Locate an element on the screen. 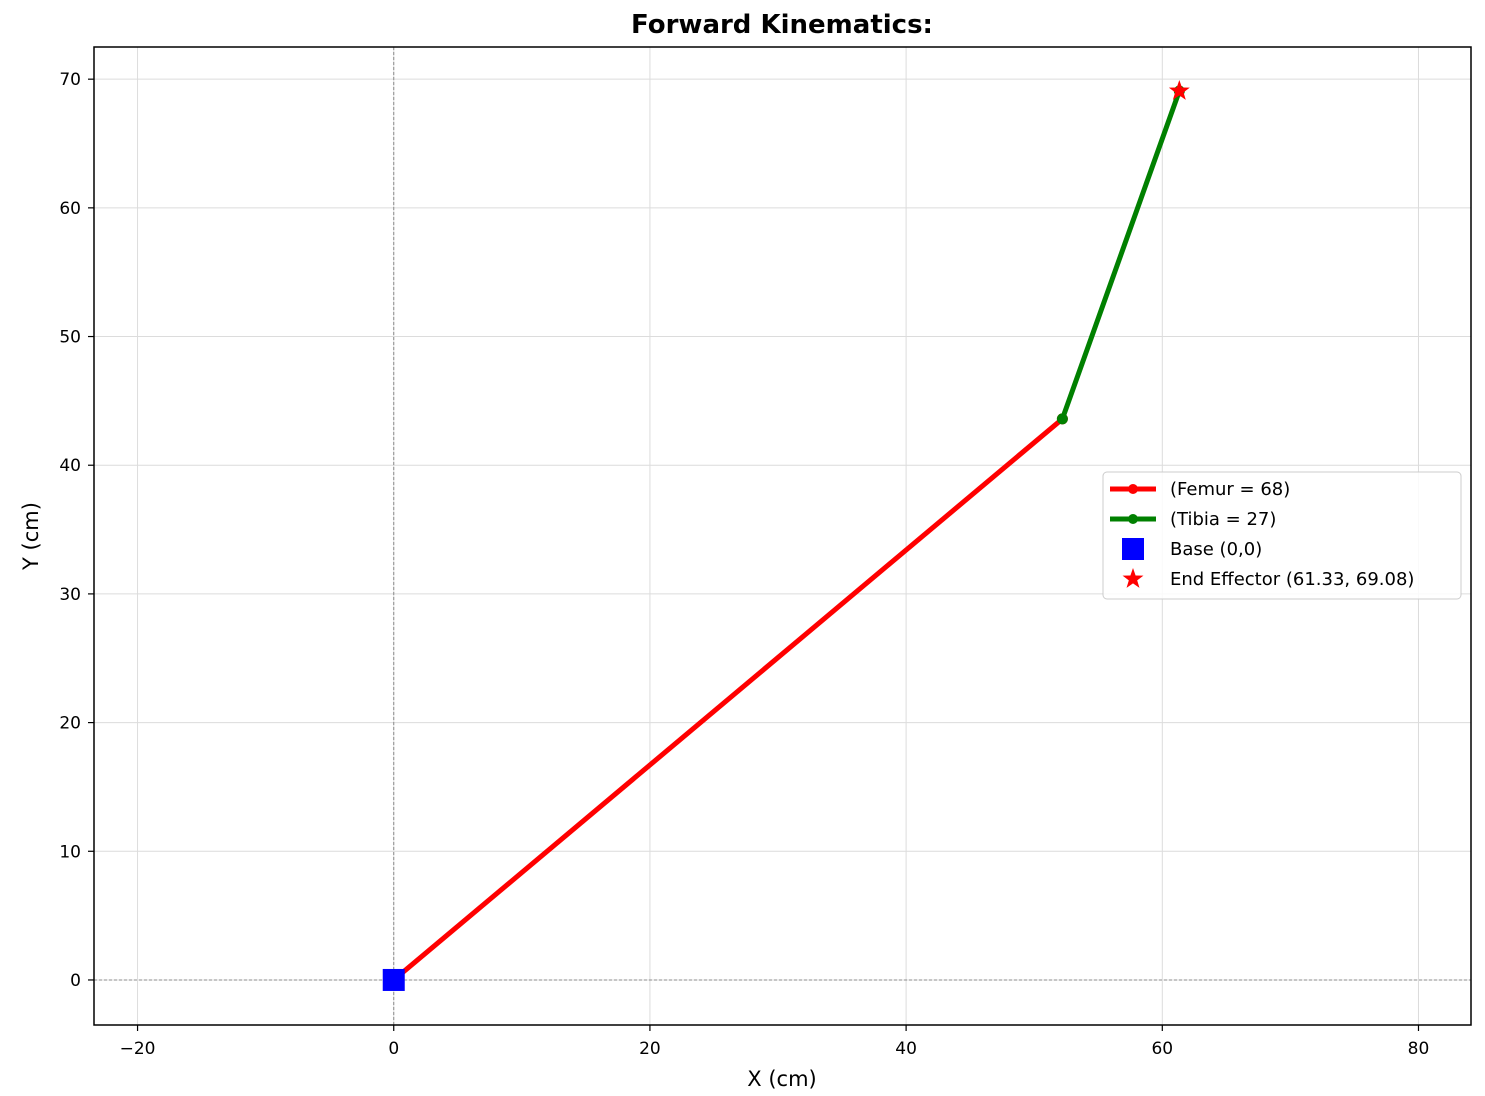 The height and width of the screenshot is (1096, 1485). chart-title: Forward Kinematics: is located at coordinates (782, 25).